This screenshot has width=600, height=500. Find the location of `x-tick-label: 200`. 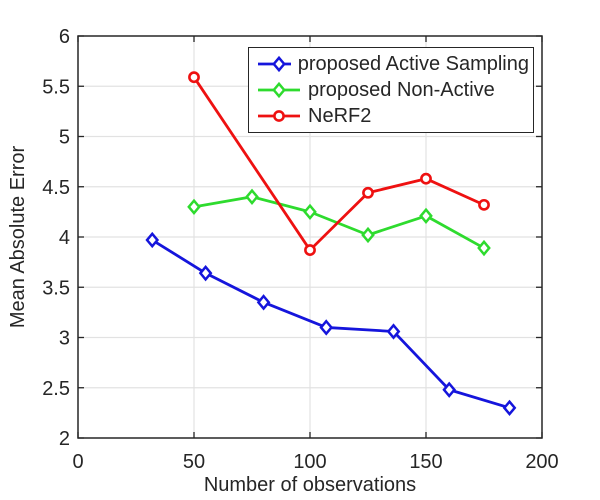

x-tick-label: 200 is located at coordinates (541, 462).